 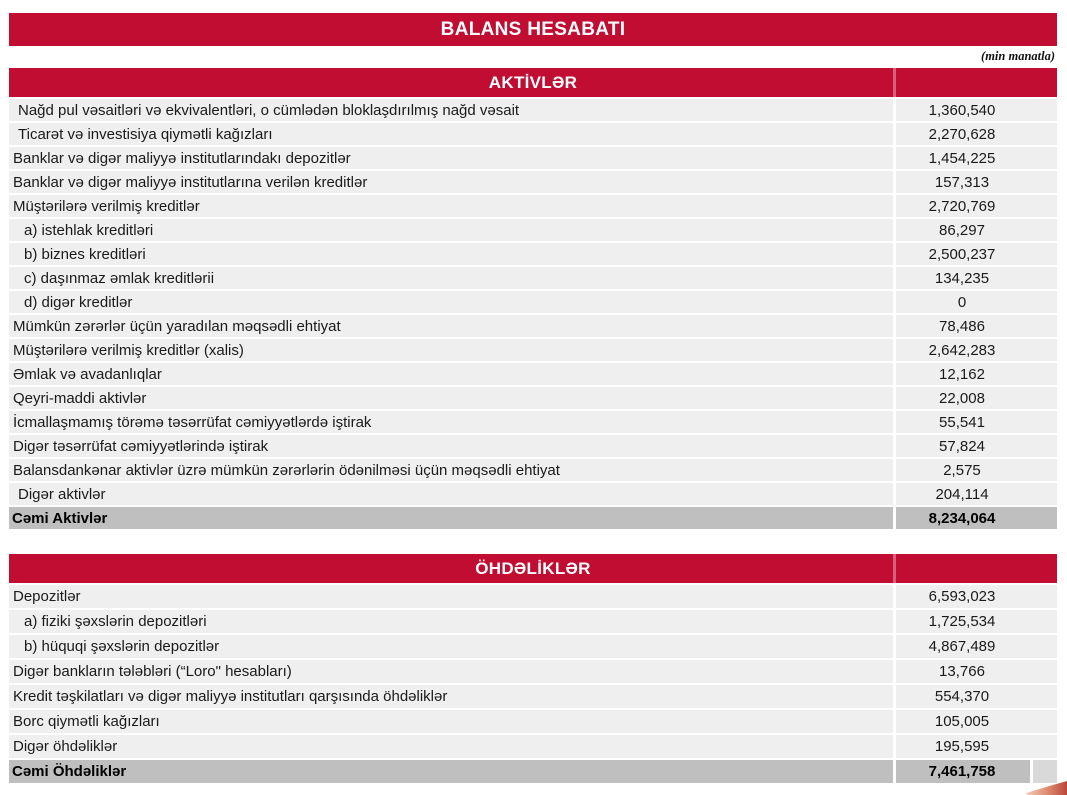 What do you see at coordinates (976, 721) in the screenshot?
I see `row-value-cell: 105,005` at bounding box center [976, 721].